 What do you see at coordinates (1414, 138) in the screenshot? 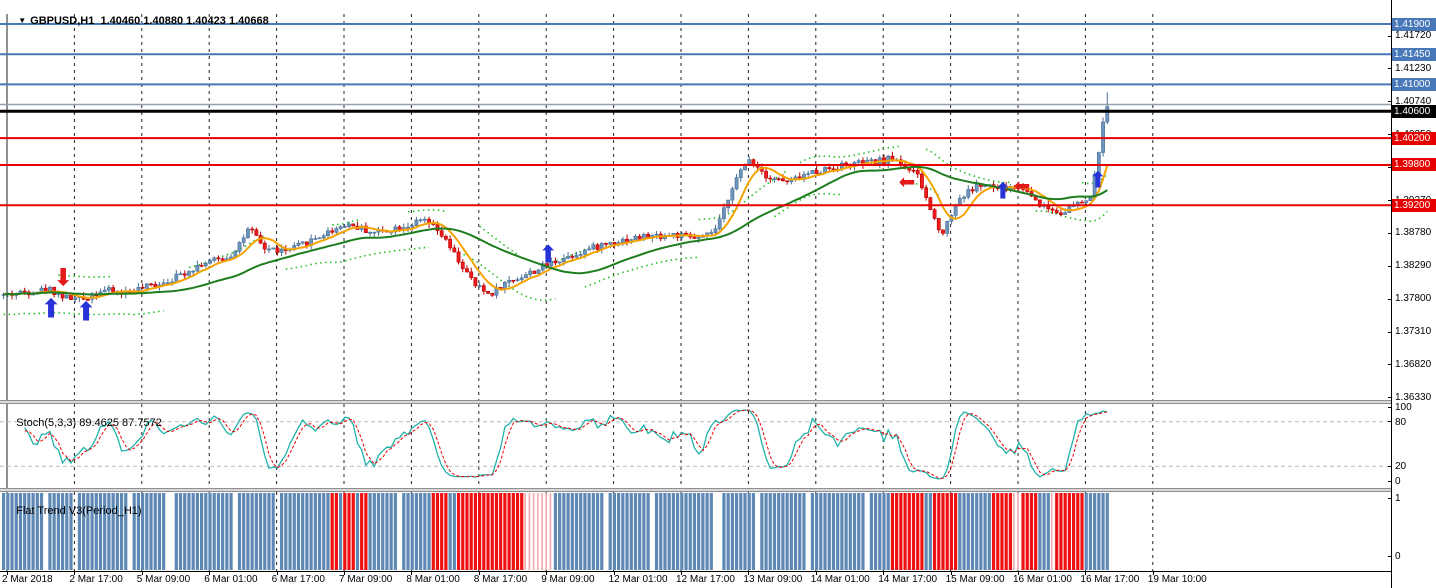
I see `level-price-label: 1.40200` at bounding box center [1414, 138].